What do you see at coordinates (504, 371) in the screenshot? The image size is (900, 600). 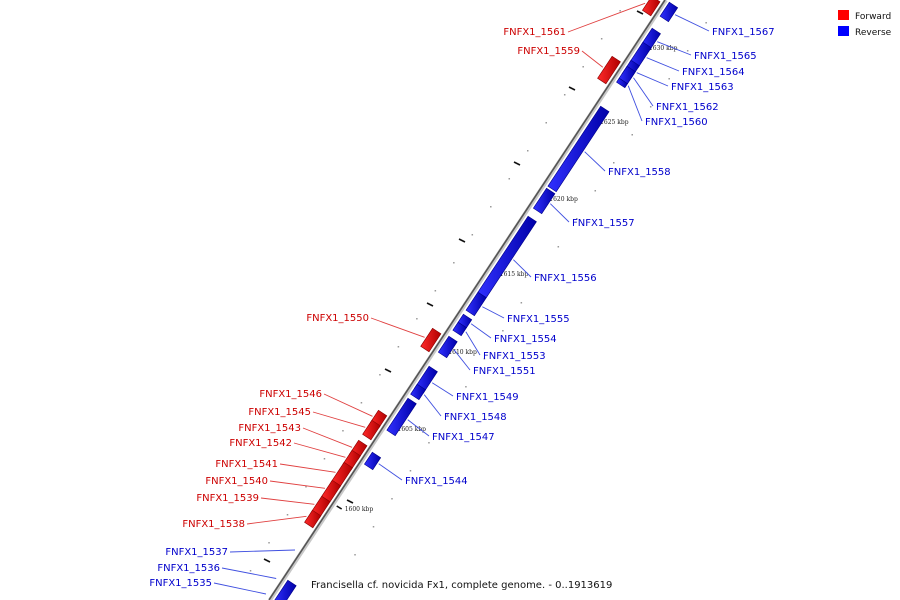 I see `gene-label: FNFX1_1551` at bounding box center [504, 371].